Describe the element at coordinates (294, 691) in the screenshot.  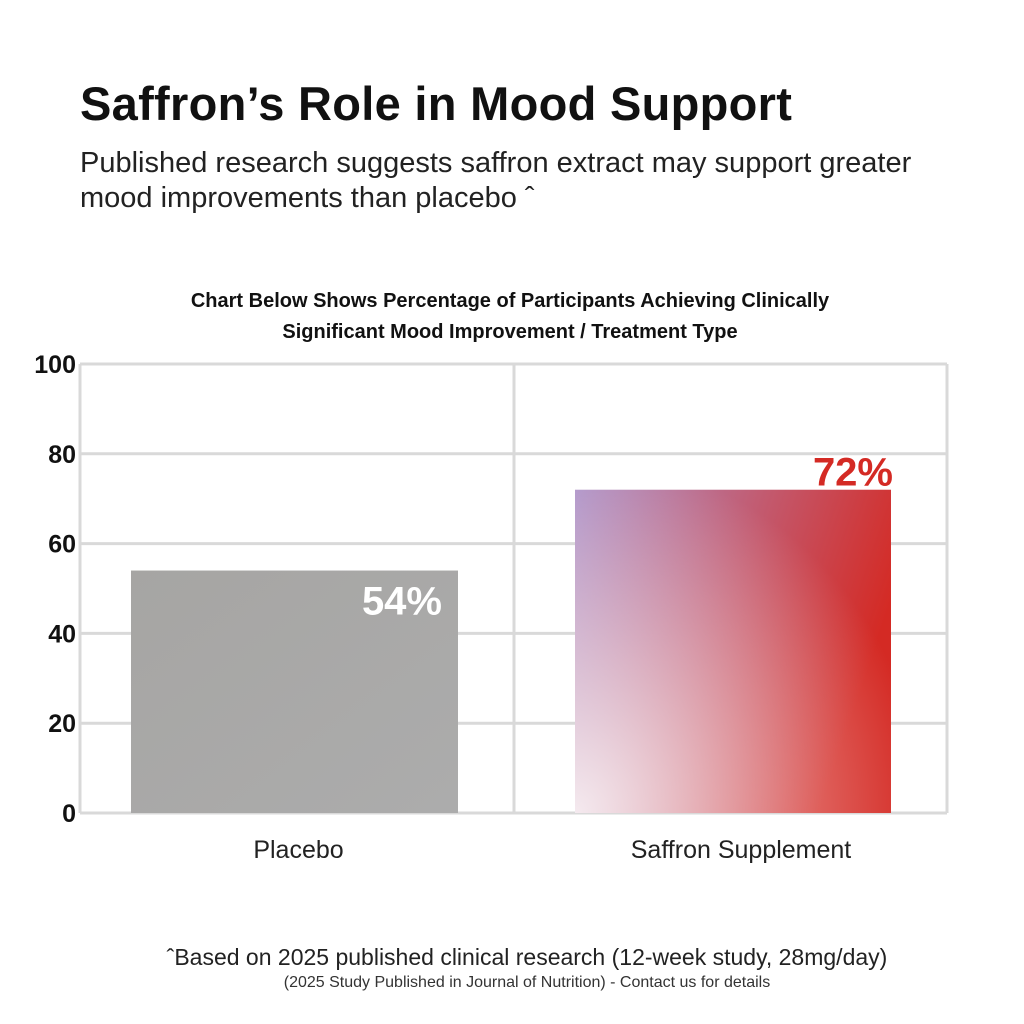
I see `bar-placebo` at that location.